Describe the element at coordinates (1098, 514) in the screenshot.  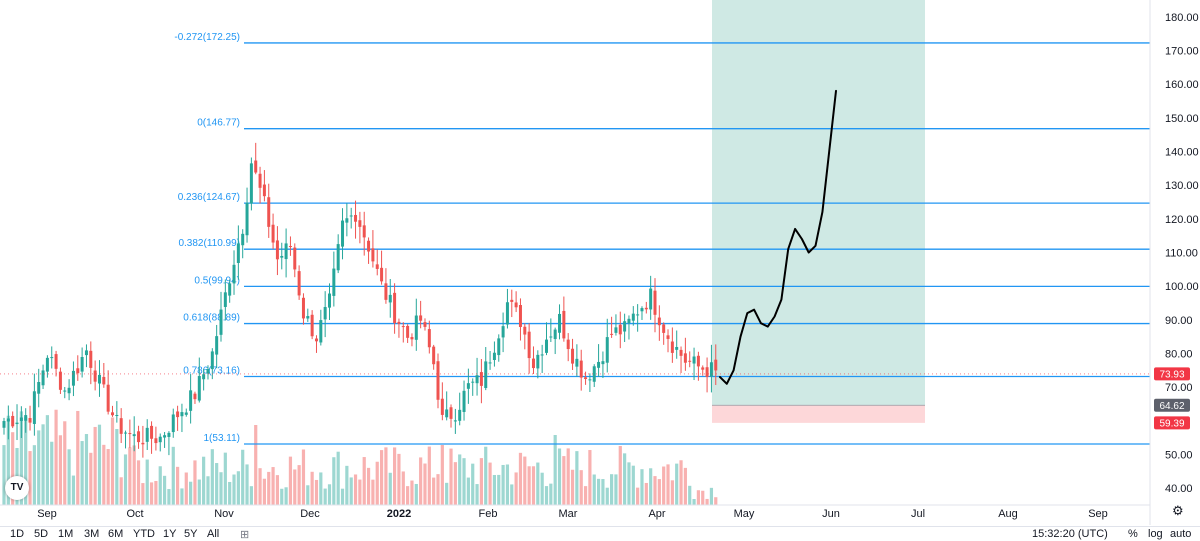
I see `time-axis-tick: Sep` at that location.